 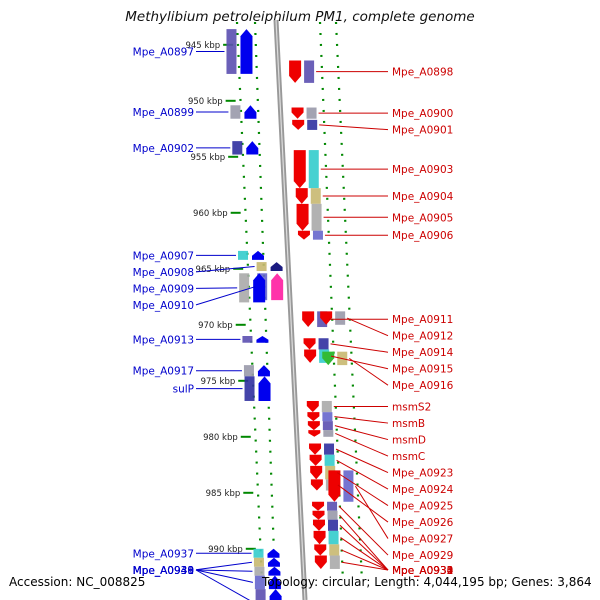 I want to click on ruler-tick-label: 980 kbp, so click(x=220, y=438).